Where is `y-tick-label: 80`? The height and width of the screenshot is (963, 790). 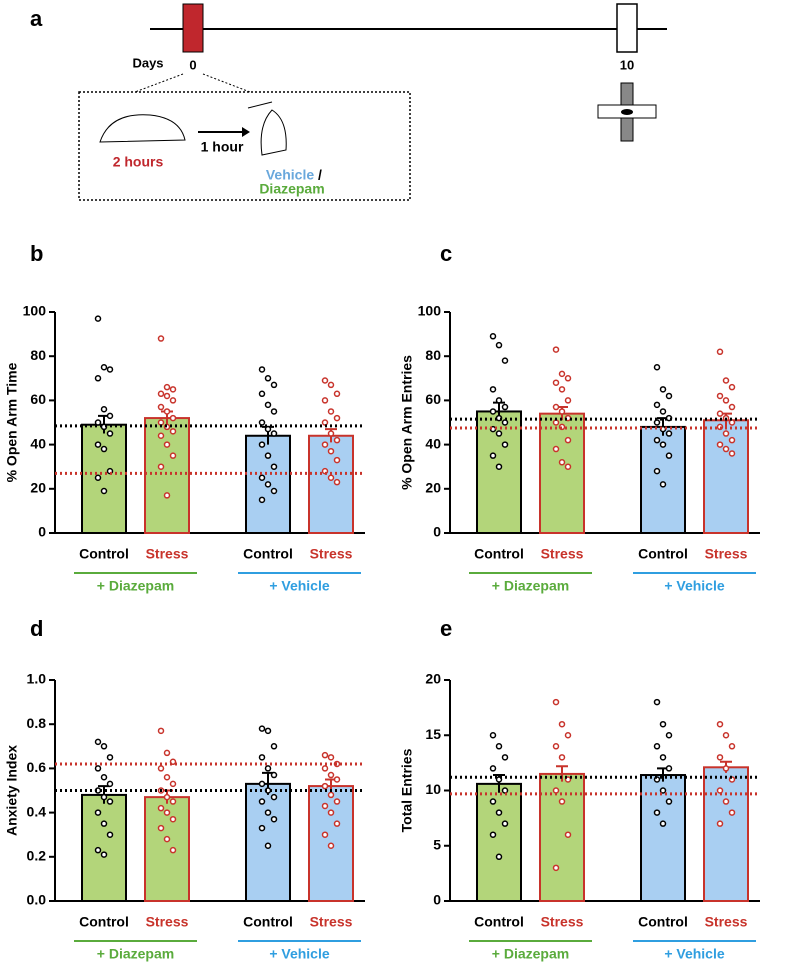 y-tick-label: 80 is located at coordinates (433, 355).